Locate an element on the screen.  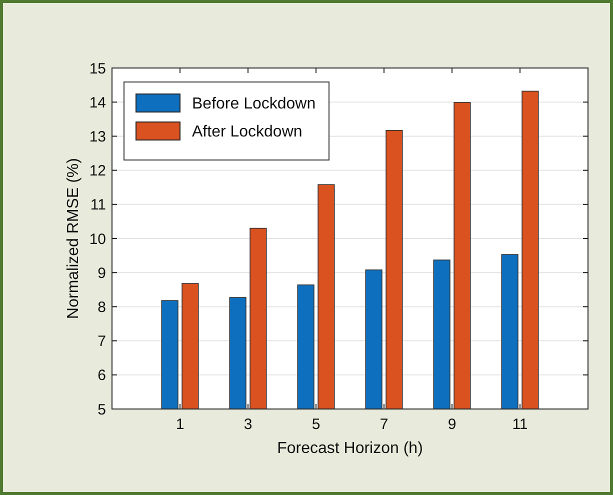
x-tick-label: 3 is located at coordinates (248, 424).